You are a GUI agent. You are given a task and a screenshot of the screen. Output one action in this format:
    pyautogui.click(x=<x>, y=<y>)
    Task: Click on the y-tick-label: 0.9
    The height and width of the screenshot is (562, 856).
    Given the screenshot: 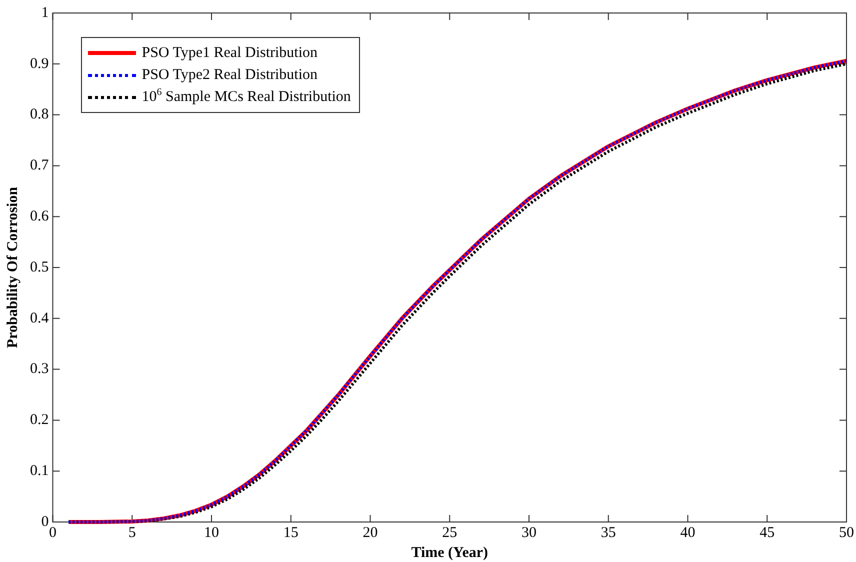 What is the action you would take?
    pyautogui.click(x=39, y=64)
    